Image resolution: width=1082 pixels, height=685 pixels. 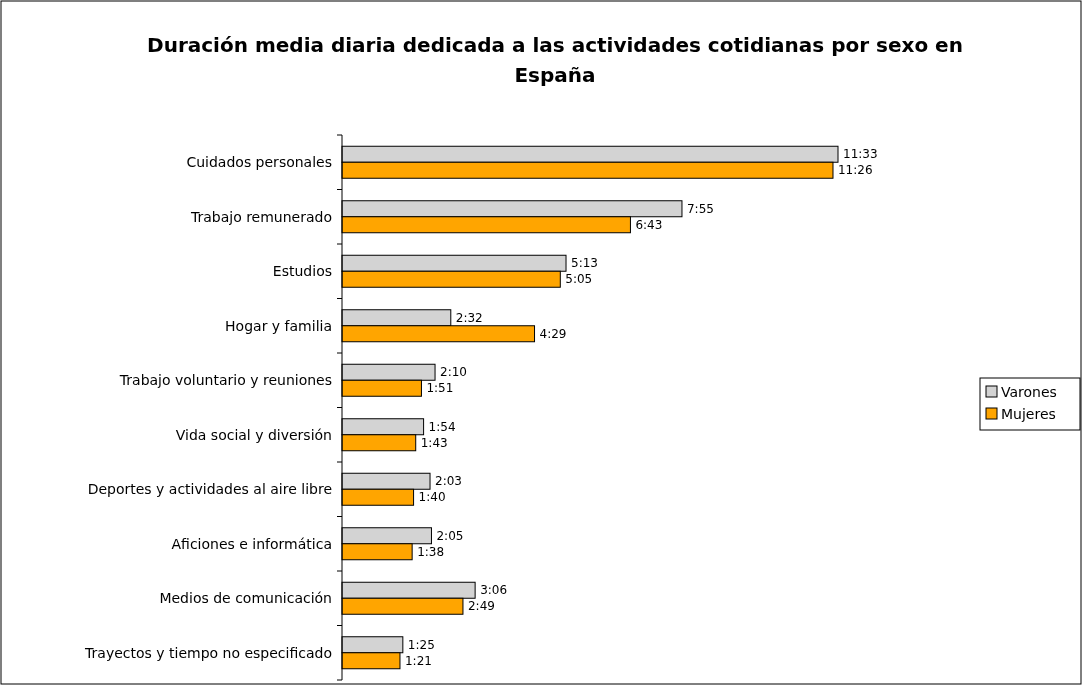 I want to click on data-label: 11:33, so click(x=860, y=154).